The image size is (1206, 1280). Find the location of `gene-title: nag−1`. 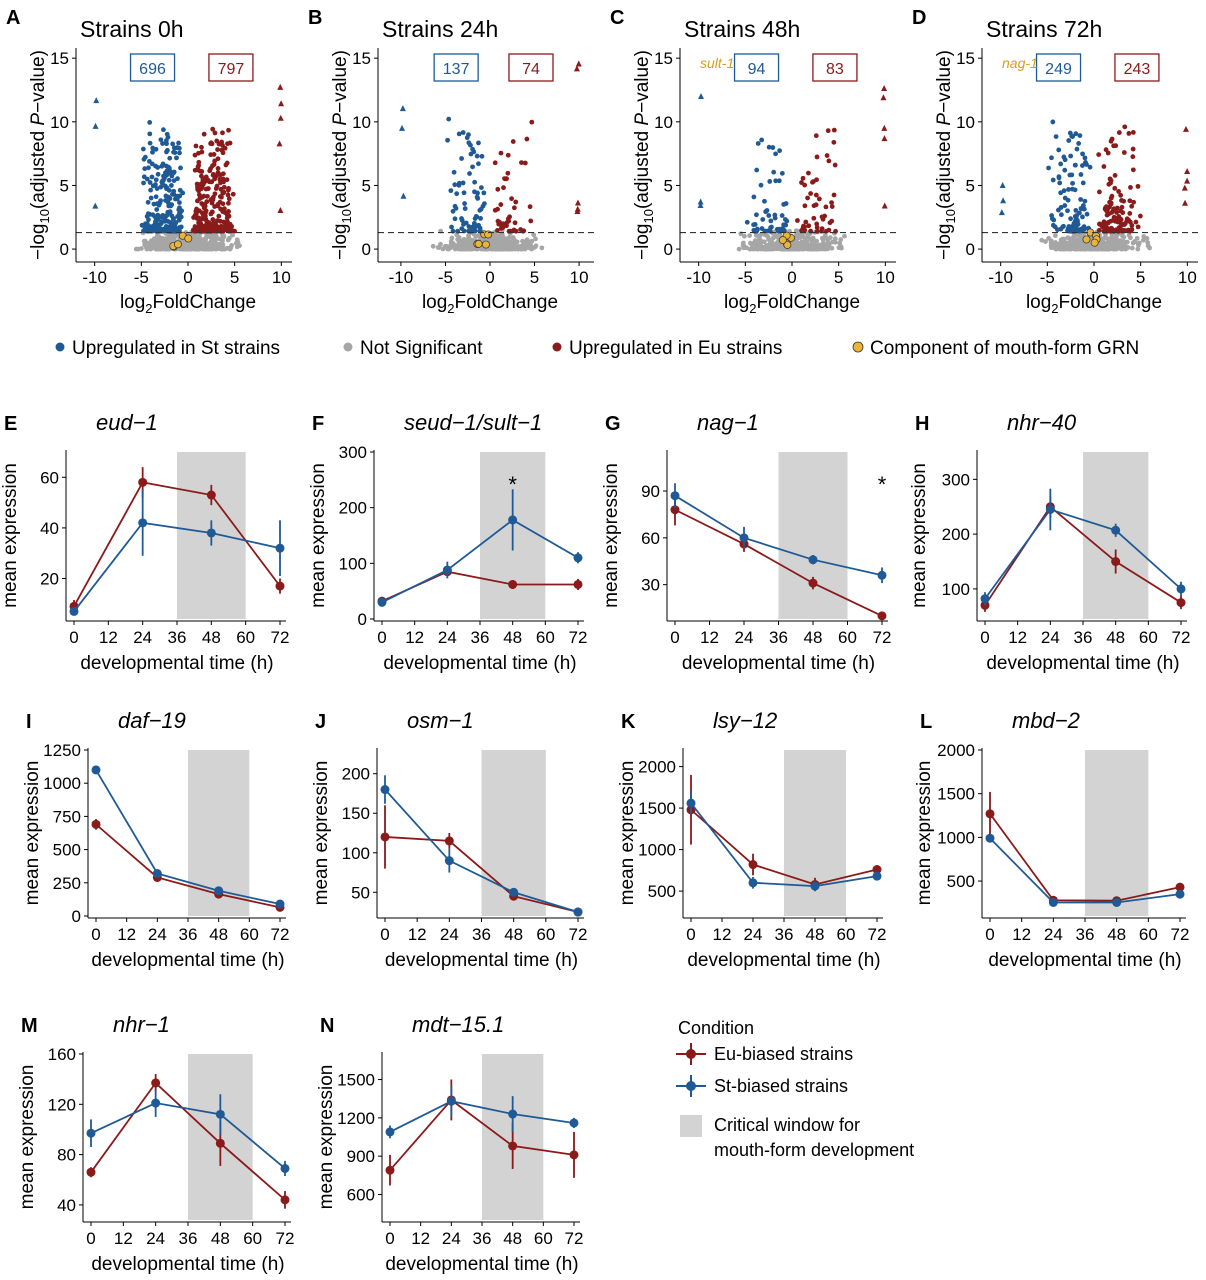

gene-title: nag−1 is located at coordinates (728, 422).